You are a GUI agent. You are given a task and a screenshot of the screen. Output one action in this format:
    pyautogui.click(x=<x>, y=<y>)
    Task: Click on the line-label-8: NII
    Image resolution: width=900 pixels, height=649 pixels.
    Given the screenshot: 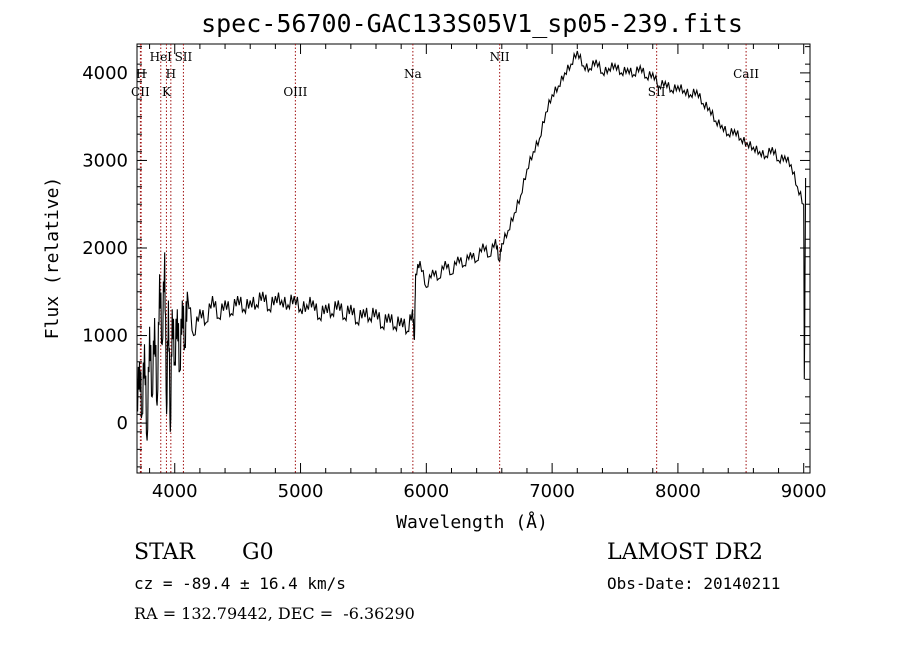 What is the action you would take?
    pyautogui.click(x=500, y=57)
    